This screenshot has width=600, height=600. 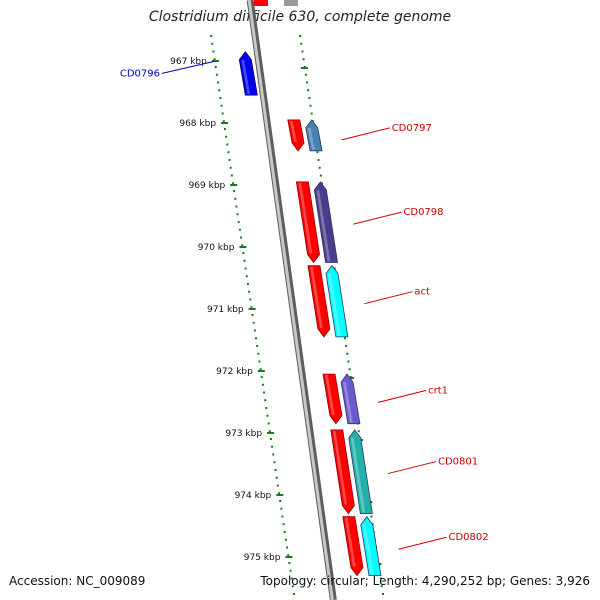 I want to click on tick-label: 969 kbp, so click(x=207, y=186).